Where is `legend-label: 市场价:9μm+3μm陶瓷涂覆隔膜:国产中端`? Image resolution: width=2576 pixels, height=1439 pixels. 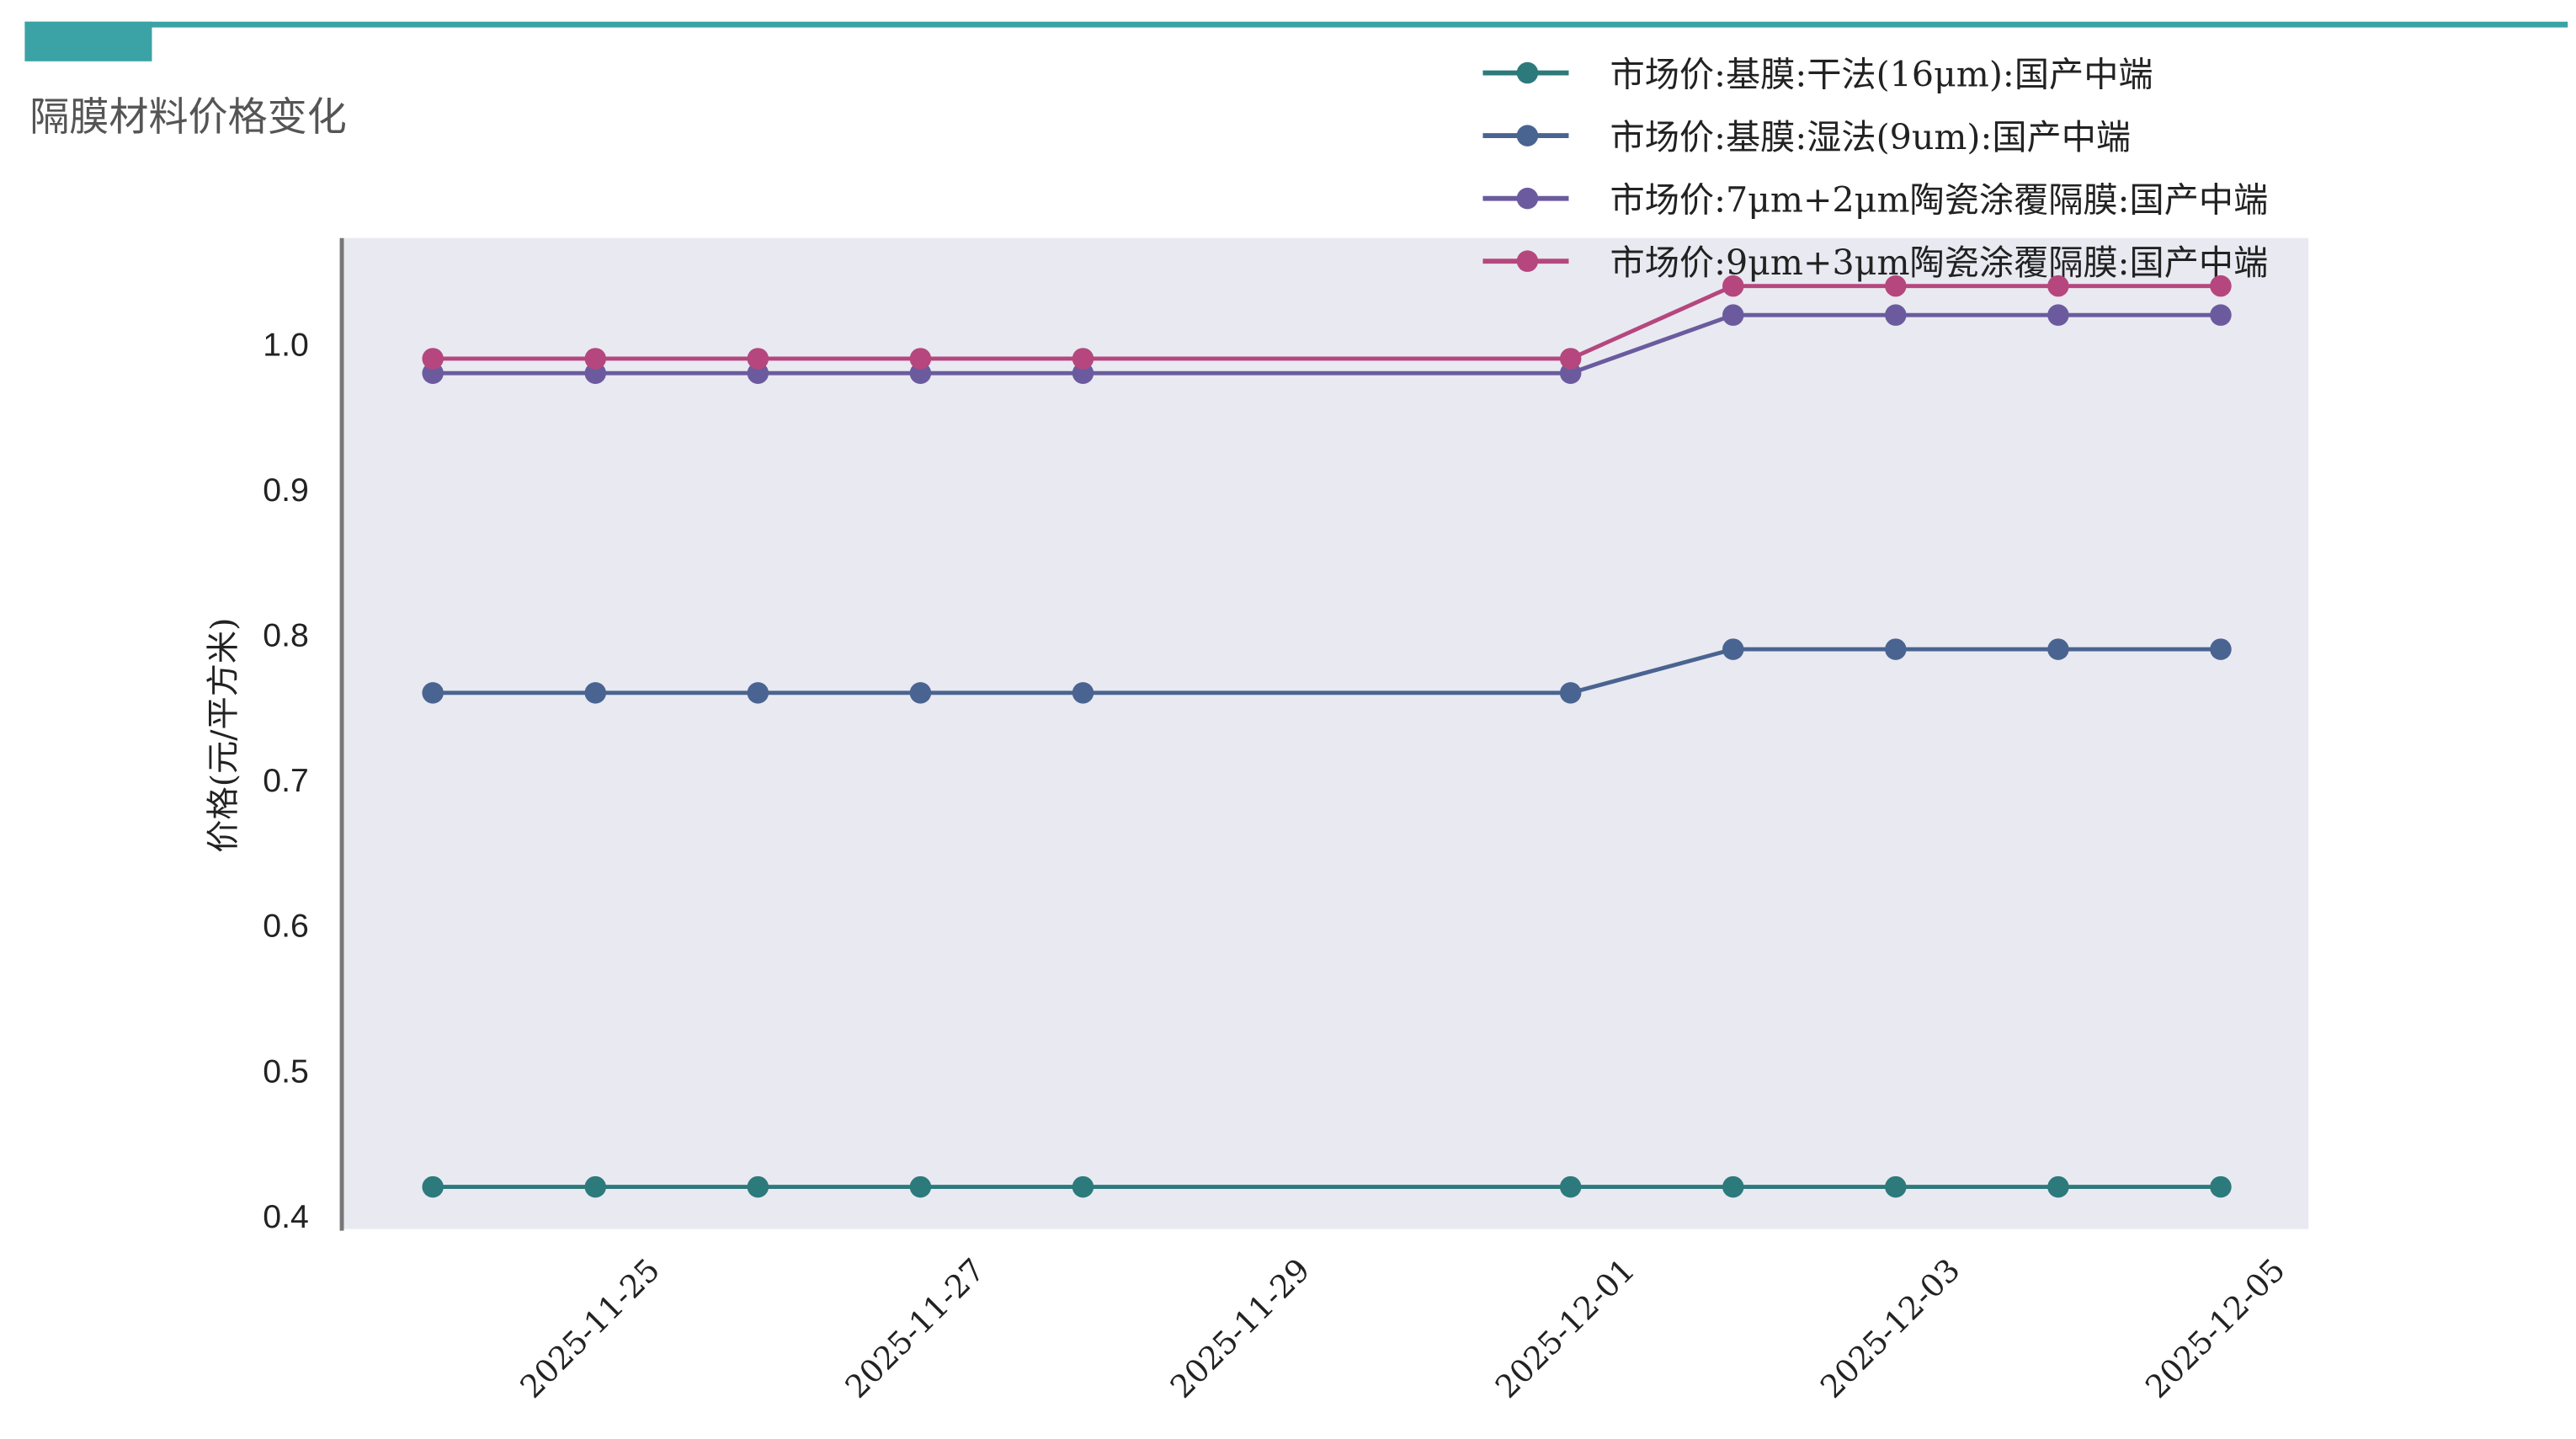 legend-label: 市场价:9μm+3μm陶瓷涂覆隔膜:国产中端 is located at coordinates (1939, 262).